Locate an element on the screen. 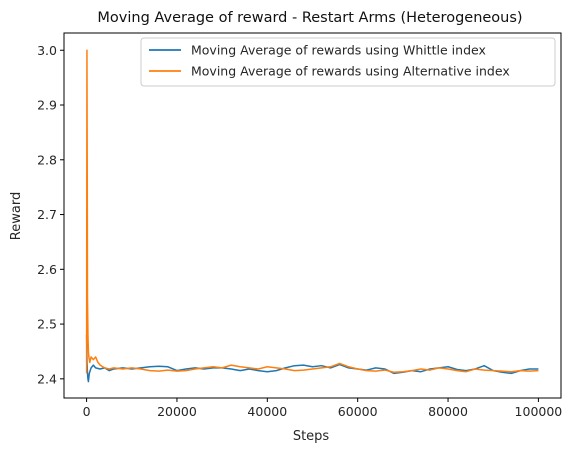  y-tick-label: 2.6 is located at coordinates (47, 269).